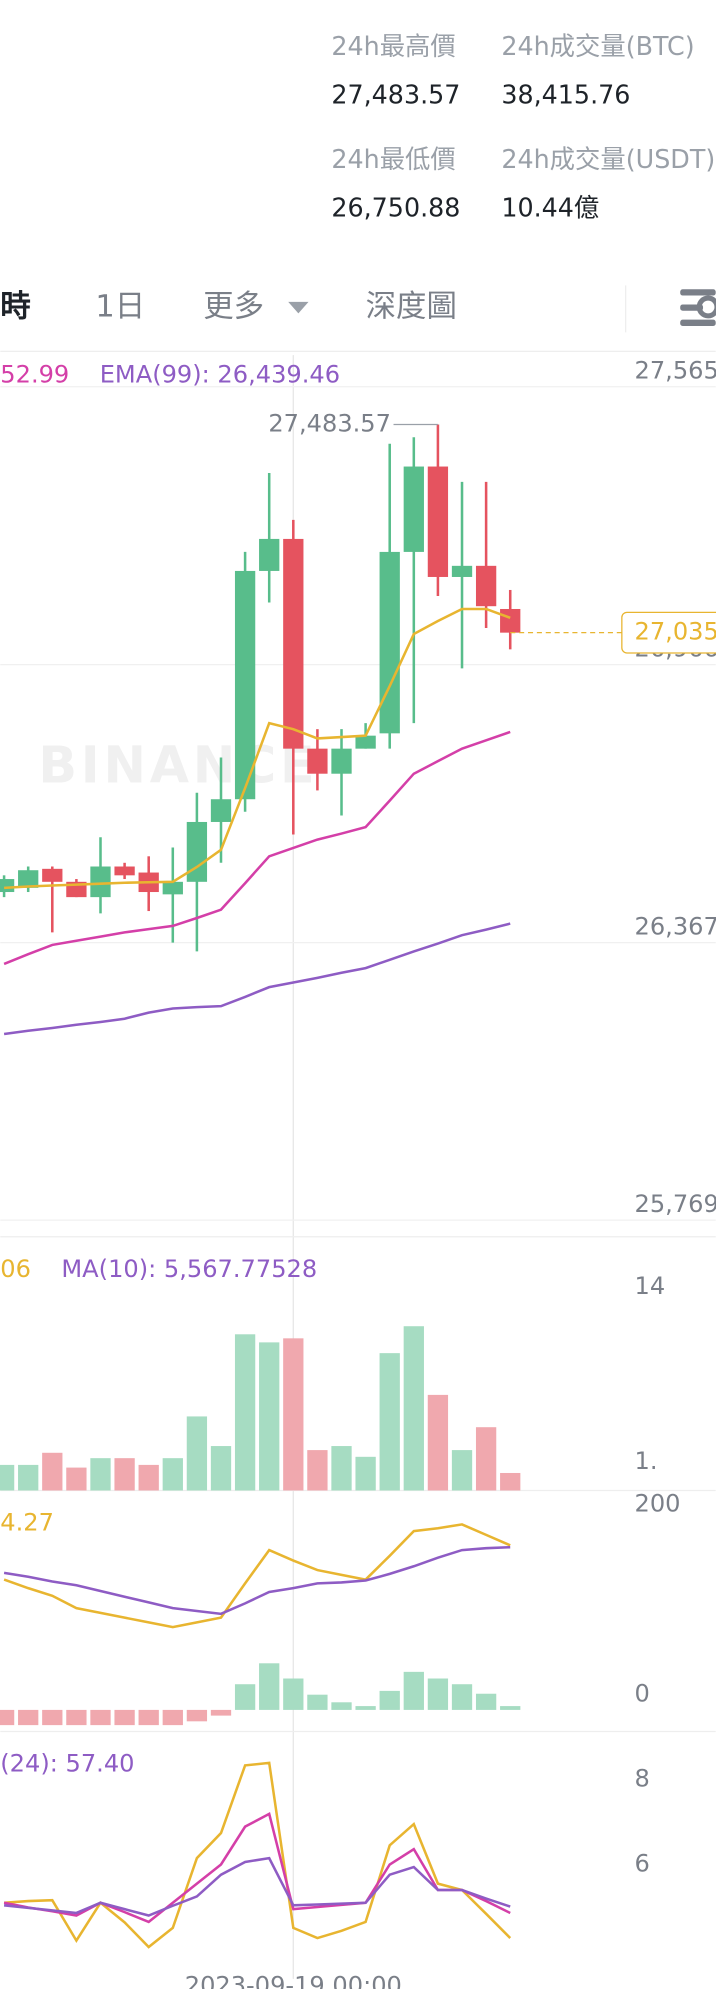  What do you see at coordinates (608, 159) in the screenshot?
I see `stat-label: 24h成交量(USDT)` at bounding box center [608, 159].